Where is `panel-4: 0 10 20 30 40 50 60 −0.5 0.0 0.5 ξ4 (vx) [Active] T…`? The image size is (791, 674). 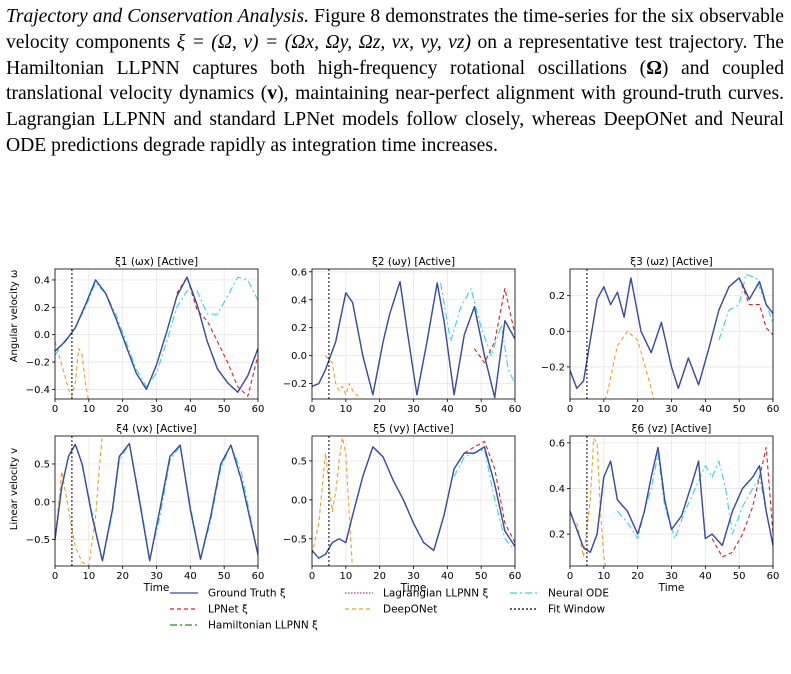
panel-4: 0 10 20 30 40 50 60 −0.5 0.0 0.5 ξ4 (vx) [Active] T… is located at coordinates (145, 508).